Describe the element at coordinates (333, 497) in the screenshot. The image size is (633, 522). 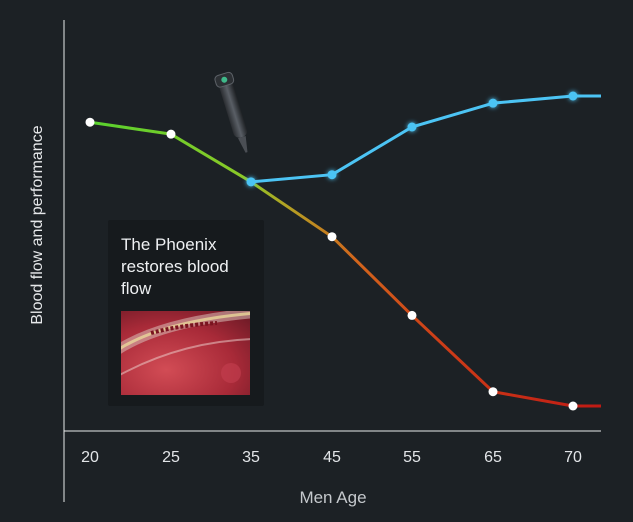
I see `x-axis-label: Men Age` at that location.